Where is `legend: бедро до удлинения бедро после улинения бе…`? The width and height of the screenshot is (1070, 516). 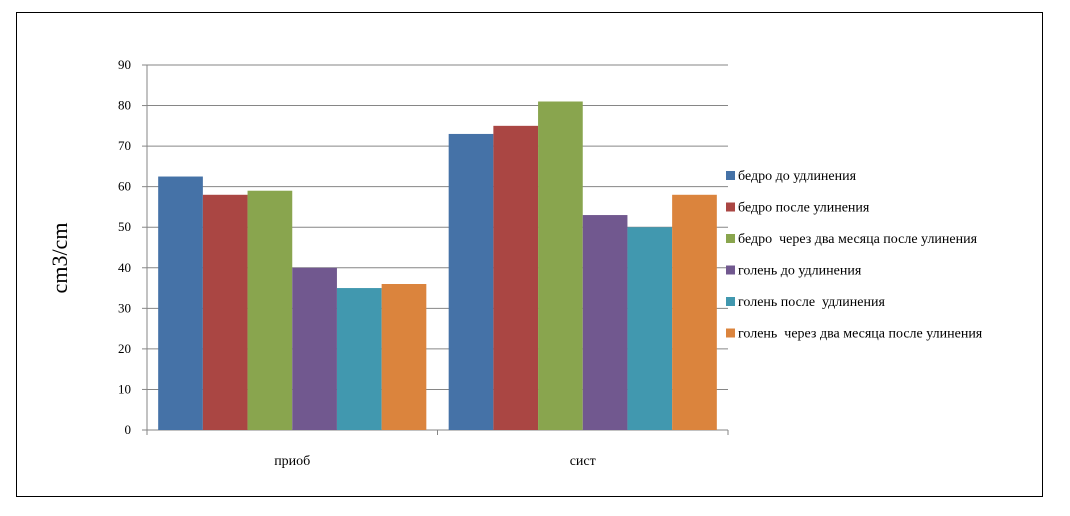 legend: бедро до удлинения бедро после улинения бе… is located at coordinates (854, 255).